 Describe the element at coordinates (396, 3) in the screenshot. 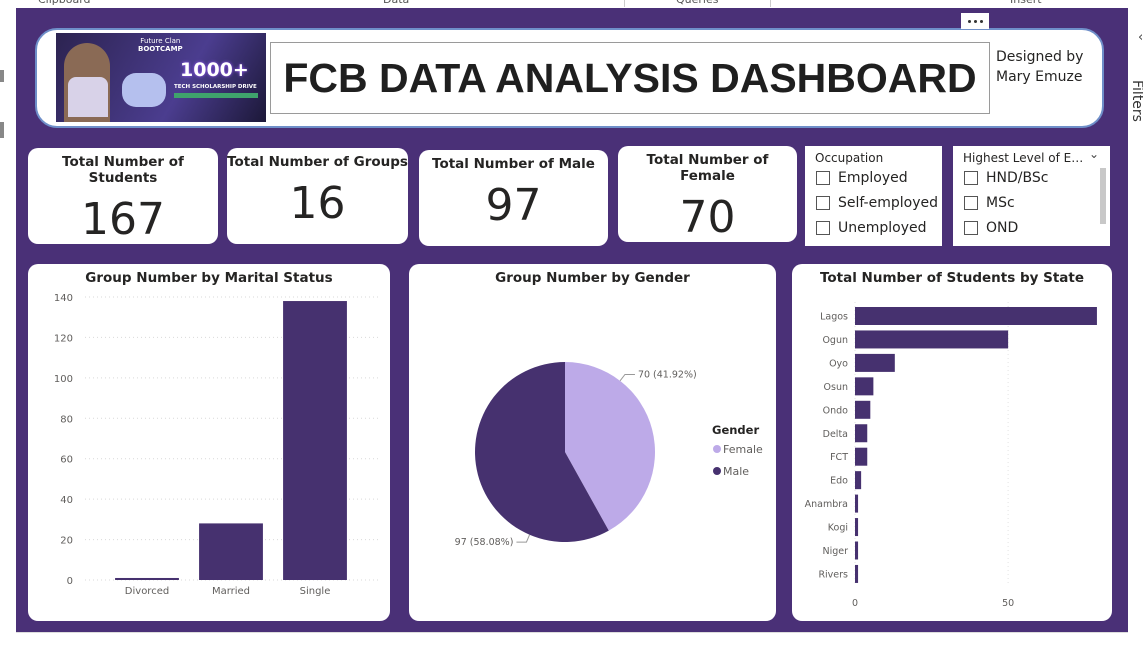

I see `ribbon-group: Data` at that location.